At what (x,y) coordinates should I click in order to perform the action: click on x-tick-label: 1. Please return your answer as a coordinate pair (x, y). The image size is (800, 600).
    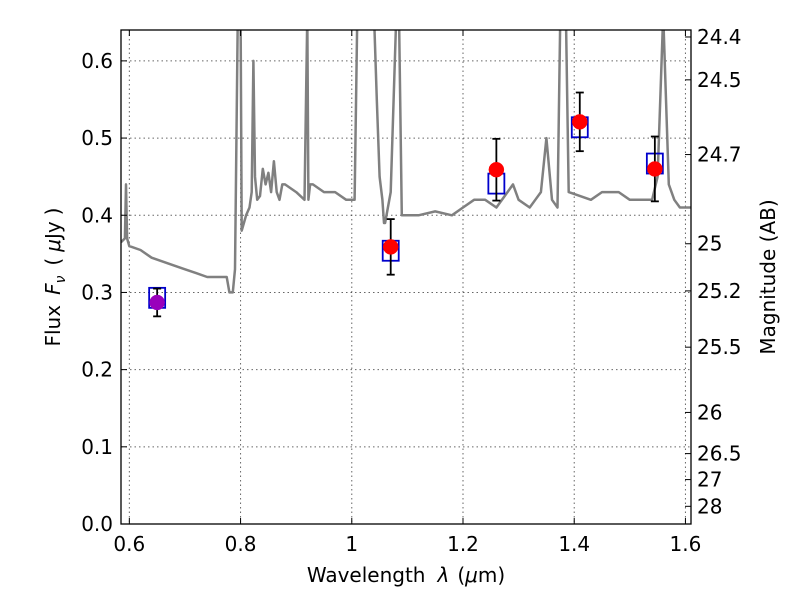
    Looking at the image, I should click on (351, 544).